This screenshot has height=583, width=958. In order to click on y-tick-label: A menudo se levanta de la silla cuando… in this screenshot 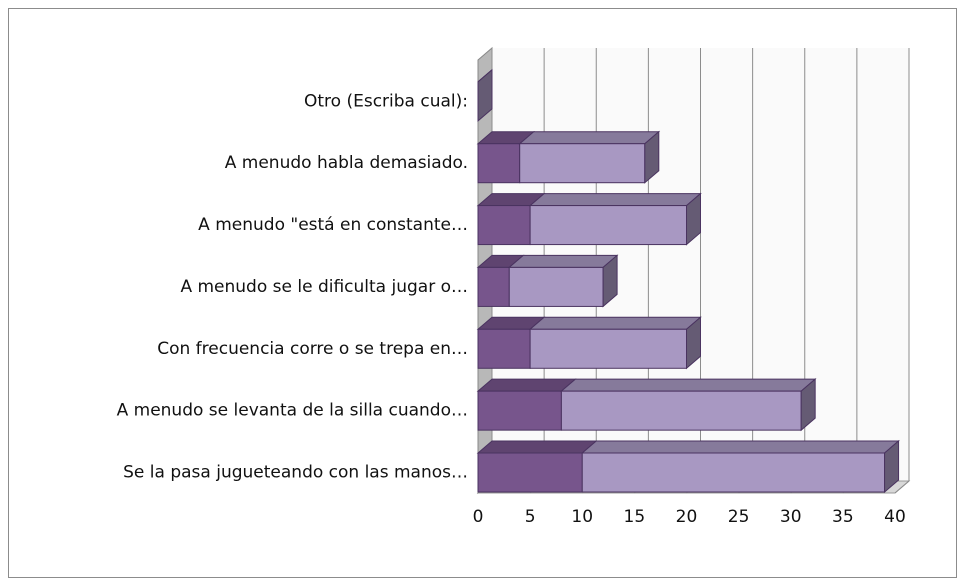, I will do `click(292, 411)`.